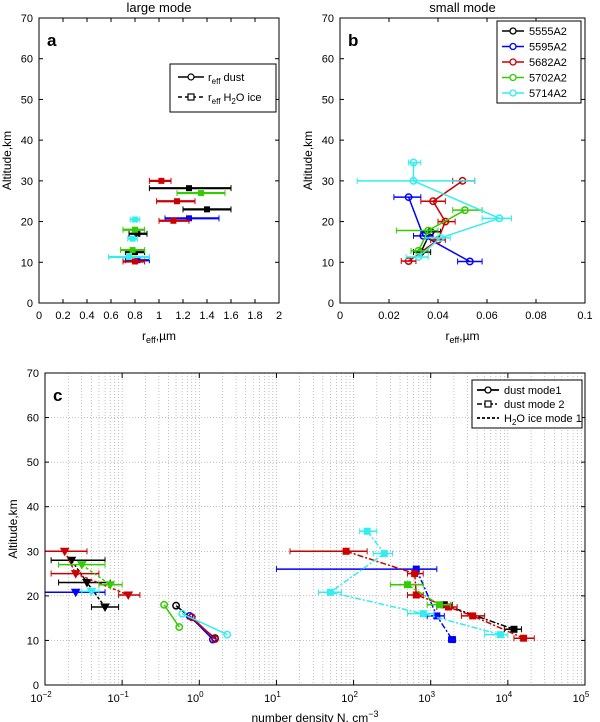 Image resolution: width=600 pixels, height=722 pixels. Describe the element at coordinates (86, 316) in the screenshot. I see `x-tick-label: 0.4` at that location.